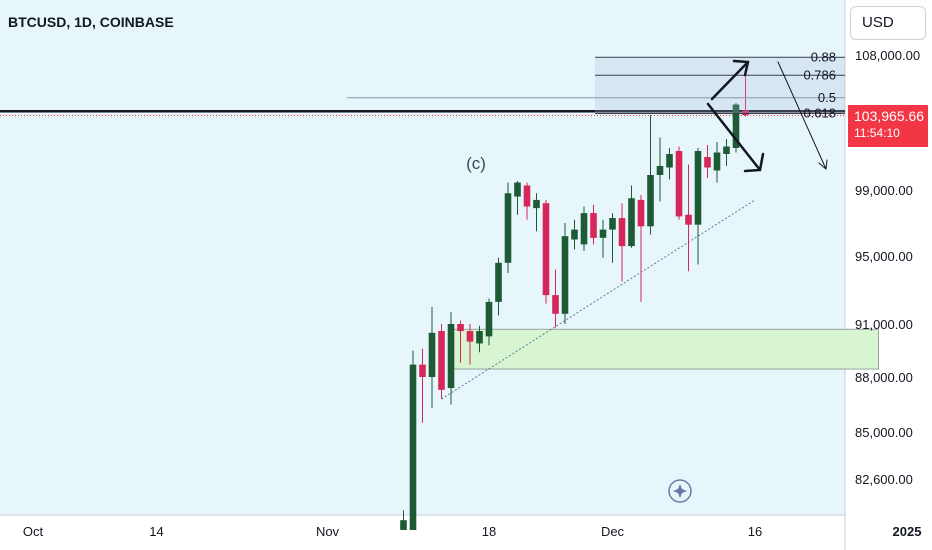  What do you see at coordinates (884, 377) in the screenshot?
I see `price-tick-label: 88,000.00` at bounding box center [884, 377].